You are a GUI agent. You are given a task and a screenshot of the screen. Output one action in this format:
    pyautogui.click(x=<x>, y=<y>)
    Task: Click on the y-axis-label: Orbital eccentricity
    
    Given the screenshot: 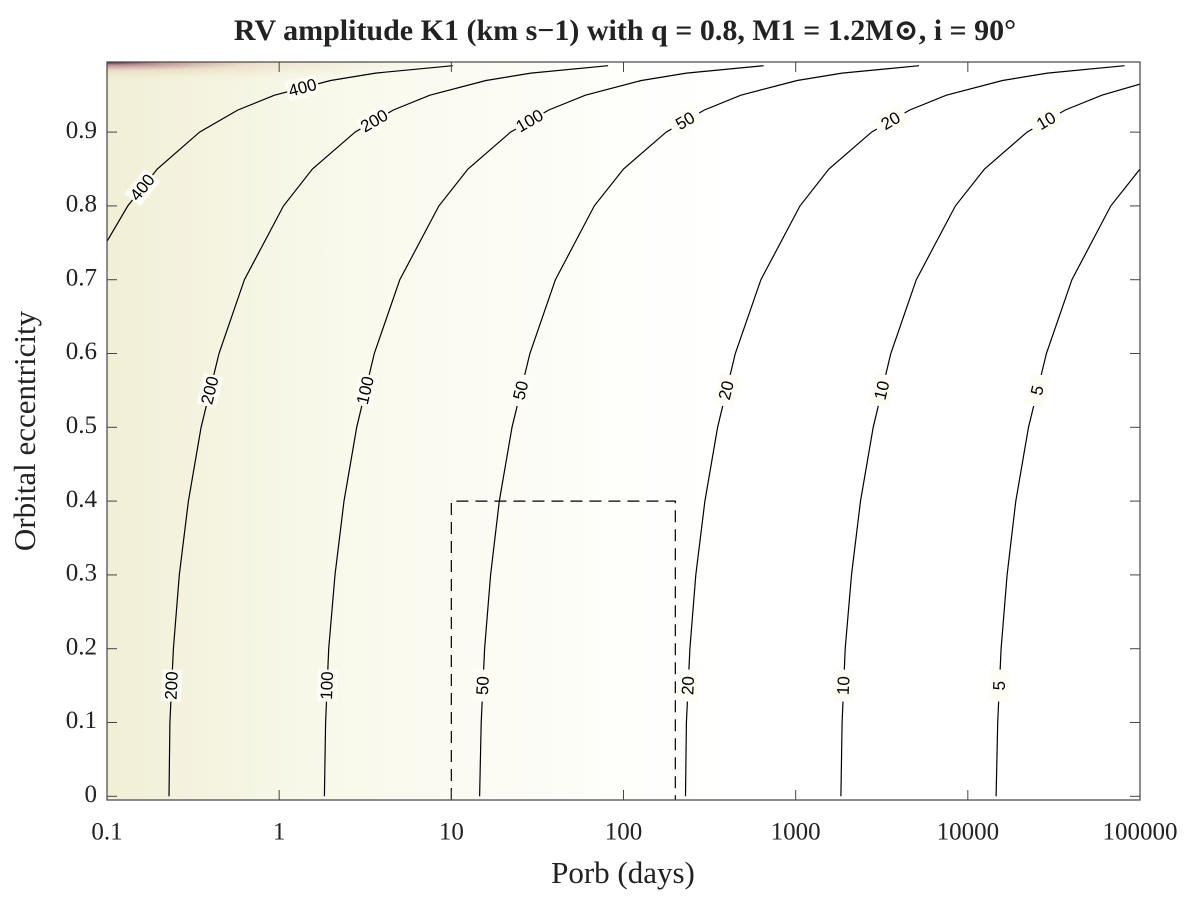 What is the action you would take?
    pyautogui.click(x=24, y=430)
    